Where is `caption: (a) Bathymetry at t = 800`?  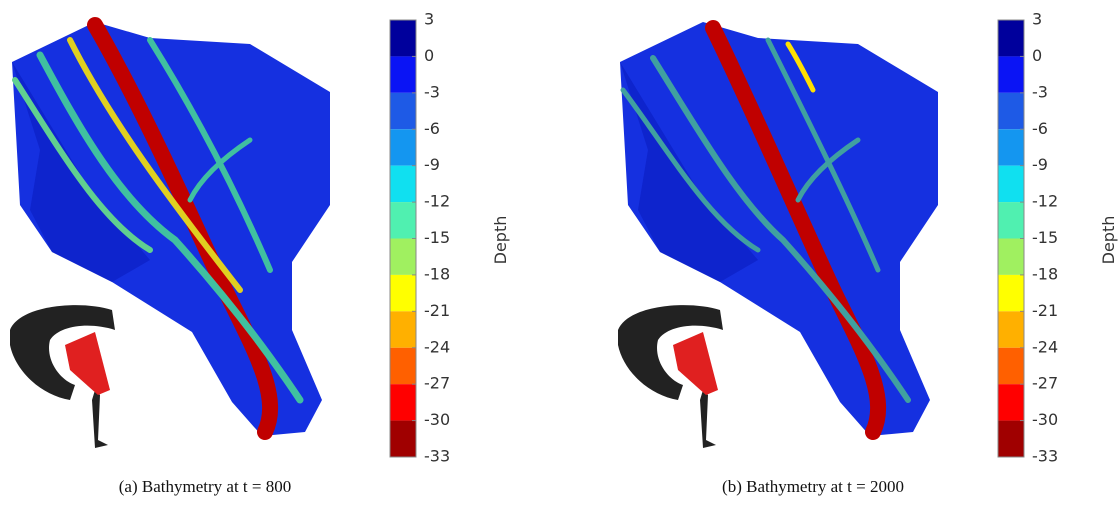 caption: (a) Bathymetry at t = 800 is located at coordinates (205, 486).